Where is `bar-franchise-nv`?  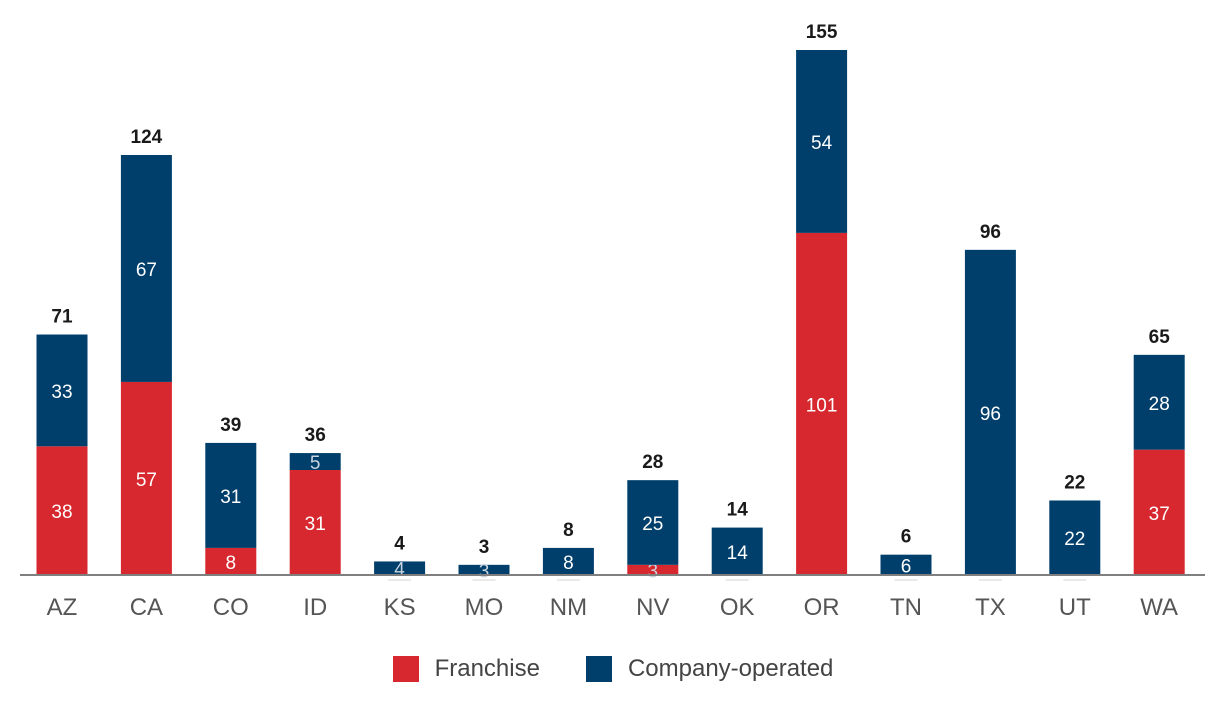 bar-franchise-nv is located at coordinates (653, 569).